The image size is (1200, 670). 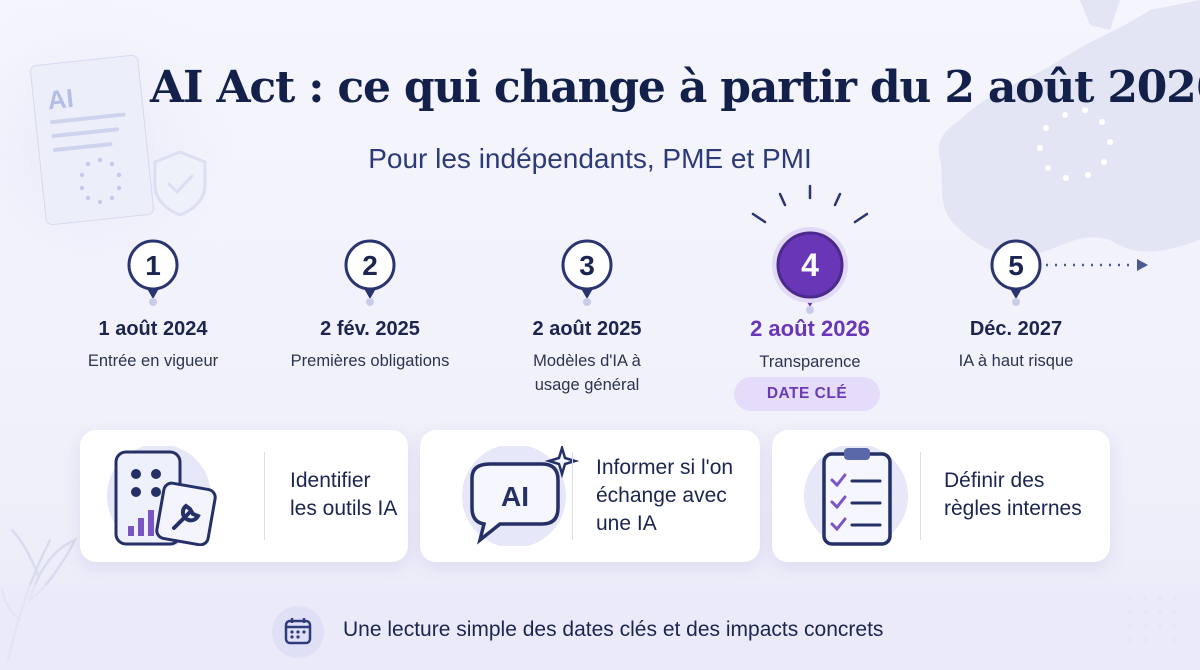 I want to click on timeline-date: Déc. 2027, so click(x=1016, y=329).